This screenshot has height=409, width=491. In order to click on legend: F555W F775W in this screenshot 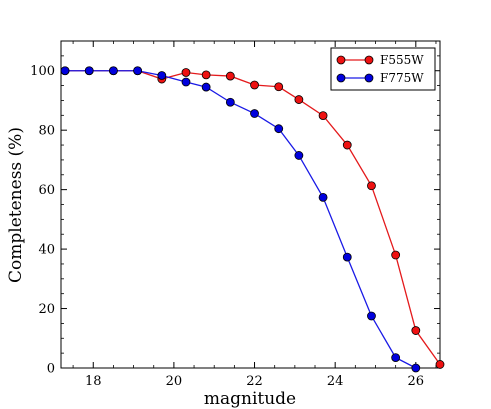, I will do `click(383, 69)`.